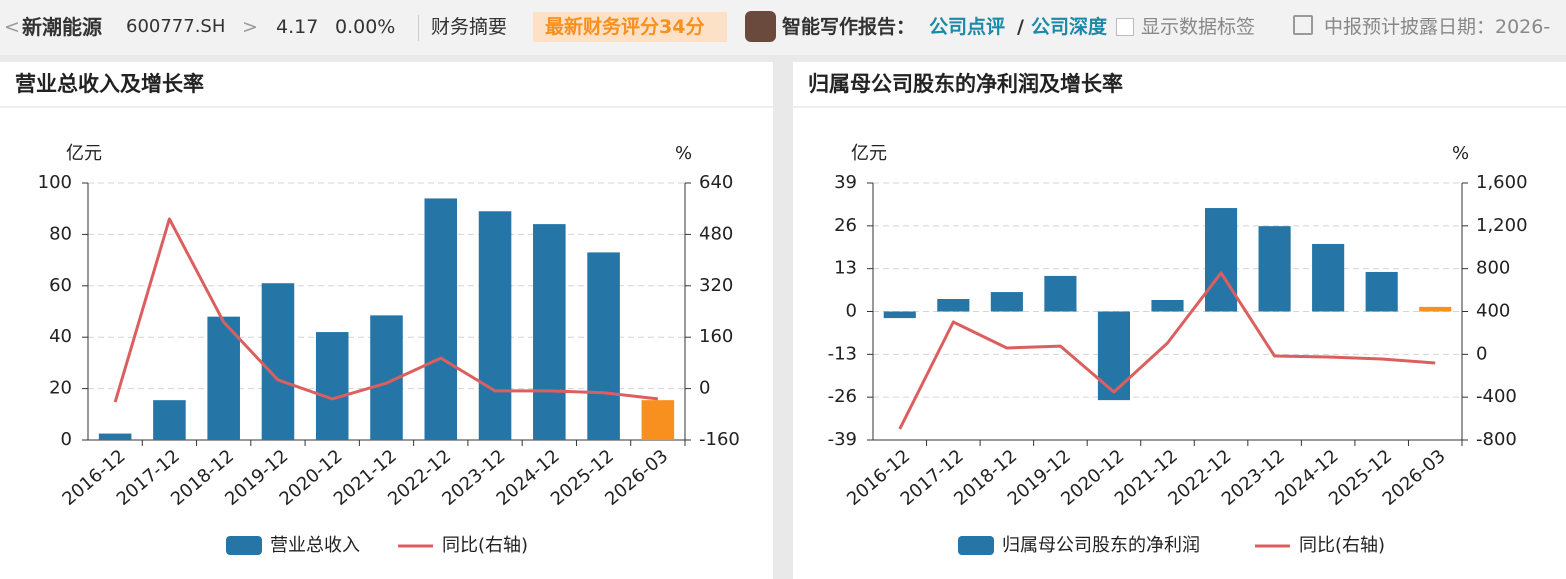  I want to click on tab: 财务摘要, so click(469, 27).